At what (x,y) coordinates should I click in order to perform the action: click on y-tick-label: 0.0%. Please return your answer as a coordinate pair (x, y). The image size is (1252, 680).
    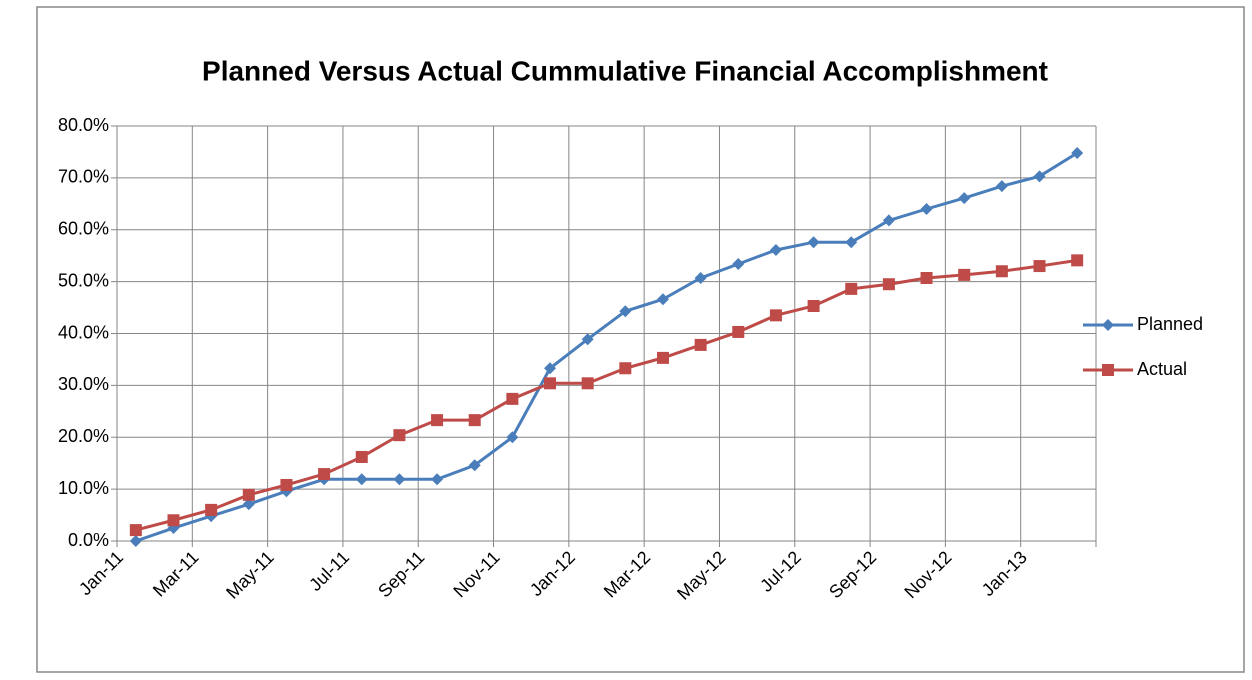
    Looking at the image, I should click on (88, 540).